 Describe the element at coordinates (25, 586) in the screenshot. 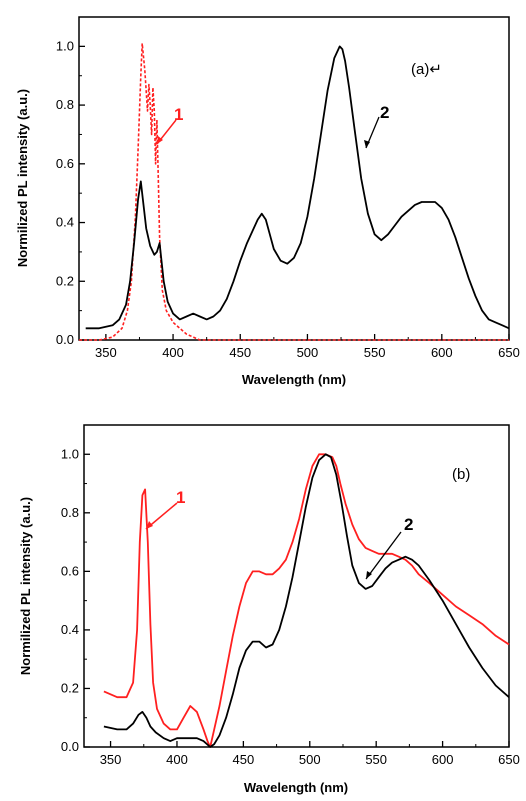

I see `y-axis-title-b: Normilized PL intensity (a.u.)` at that location.